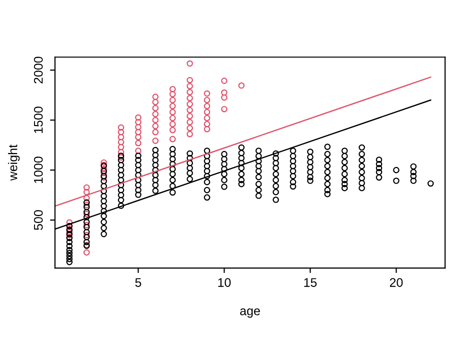 The height and width of the screenshot is (338, 474). Describe the element at coordinates (38, 220) in the screenshot. I see `y-tick-label: 500` at that location.